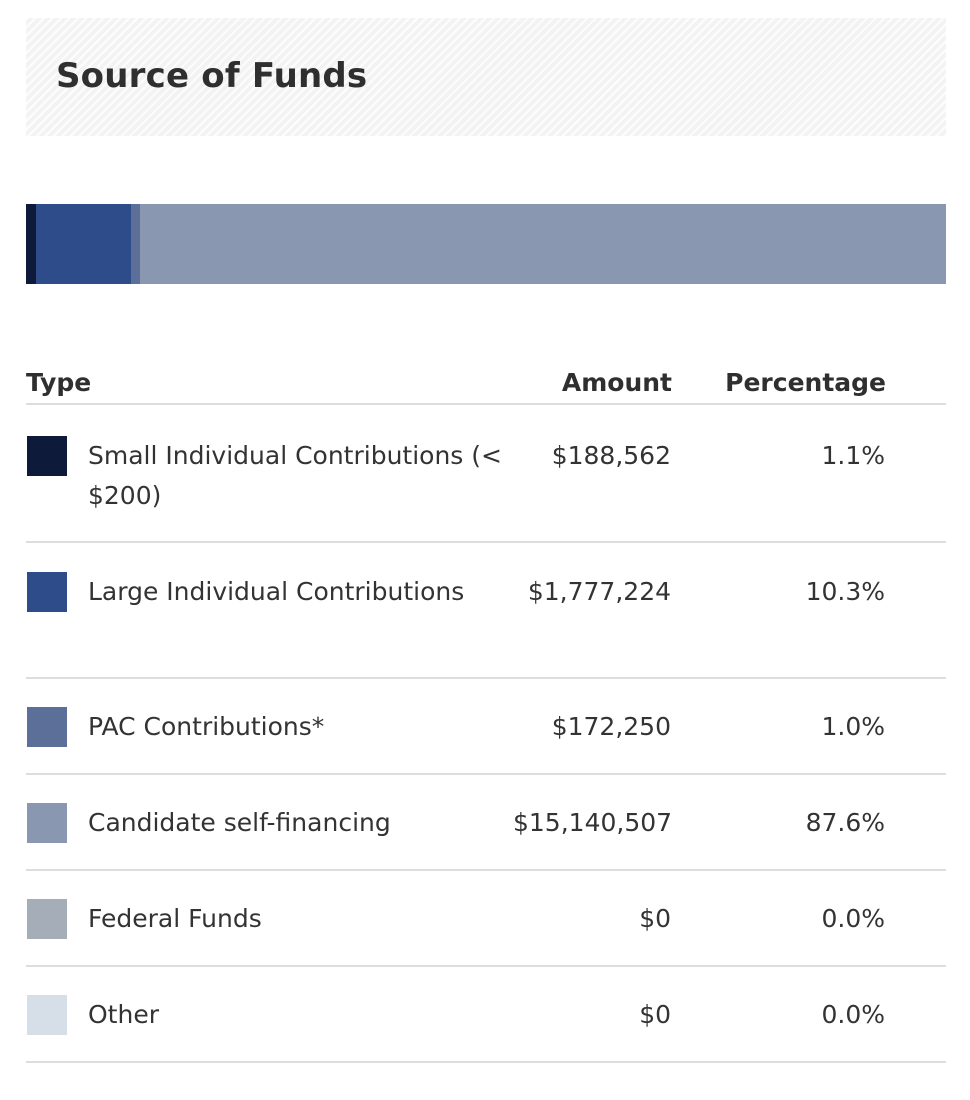 This screenshot has width=970, height=1100. I want to click on color-swatch-federal-funds, so click(47, 919).